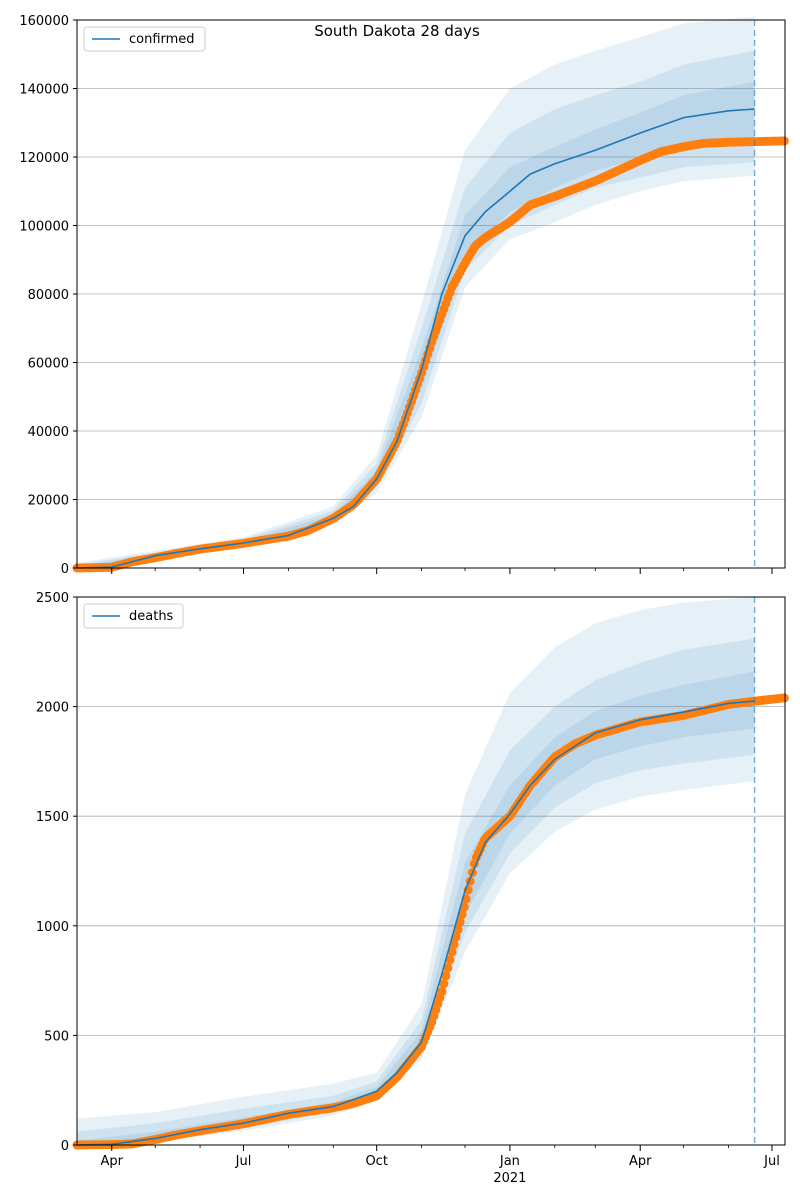 Image resolution: width=800 pixels, height=1200 pixels. Describe the element at coordinates (65, 569) in the screenshot. I see `confirmed-ytick-label-0: 0` at that location.